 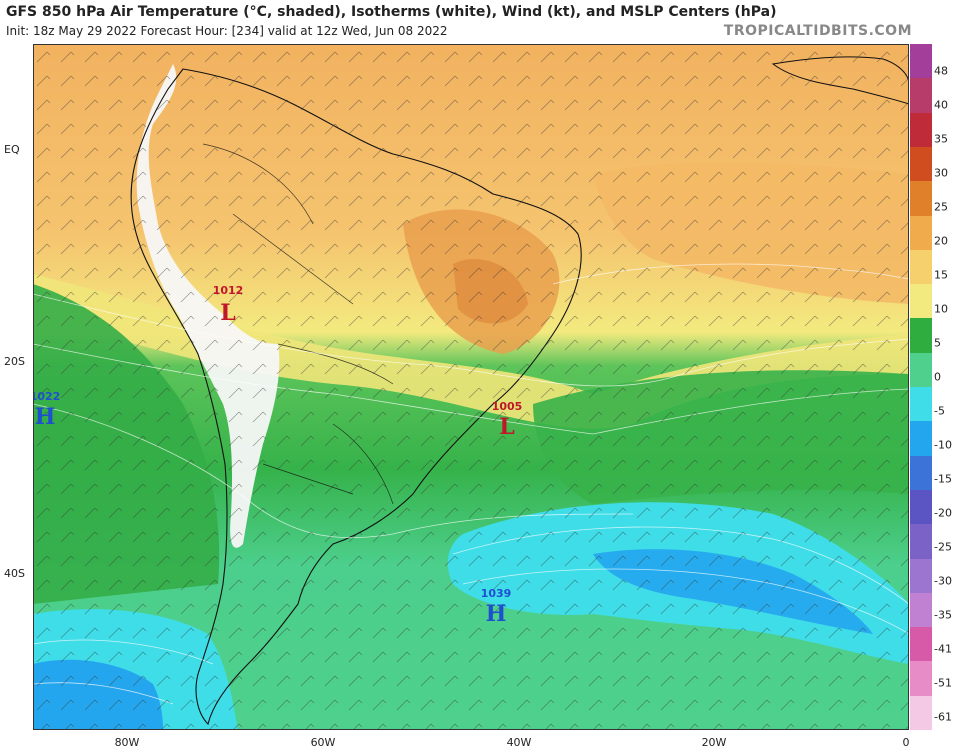 I want to click on lat-label-40s: 40S, so click(x=14, y=573).